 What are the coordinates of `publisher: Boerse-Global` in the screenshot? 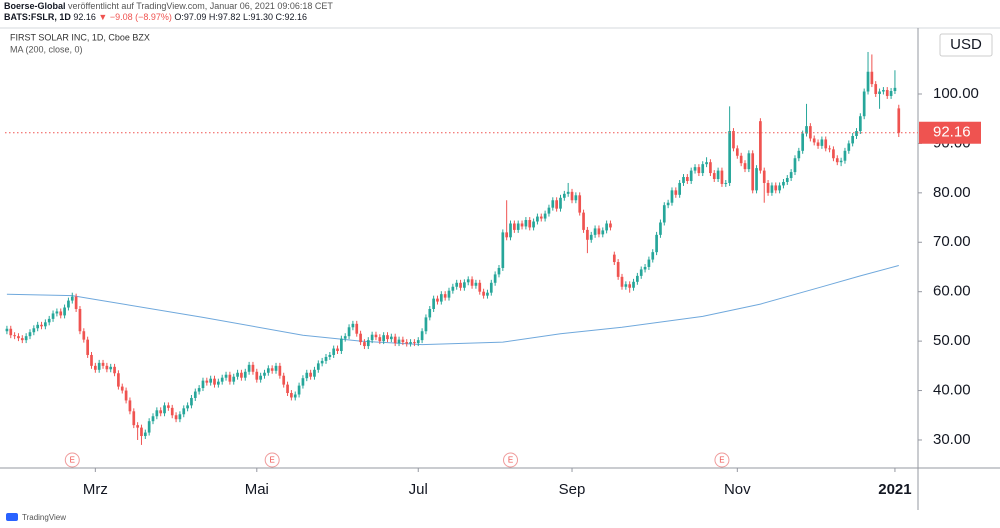 It's located at (35, 6).